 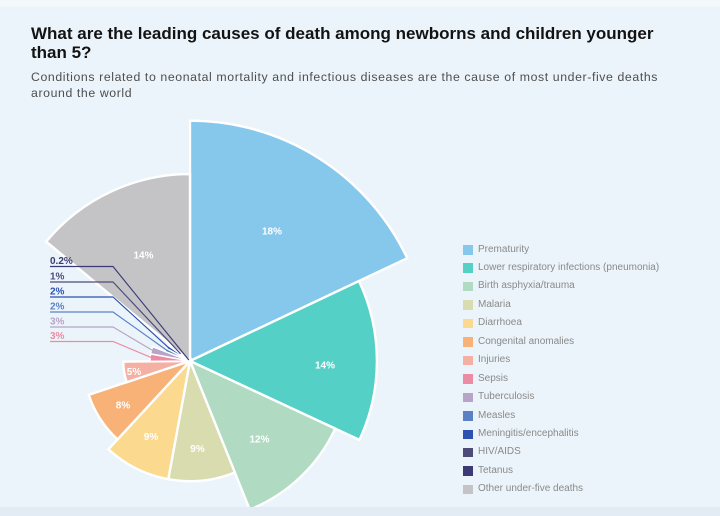 I want to click on svg-text: 5%, so click(x=134, y=372).